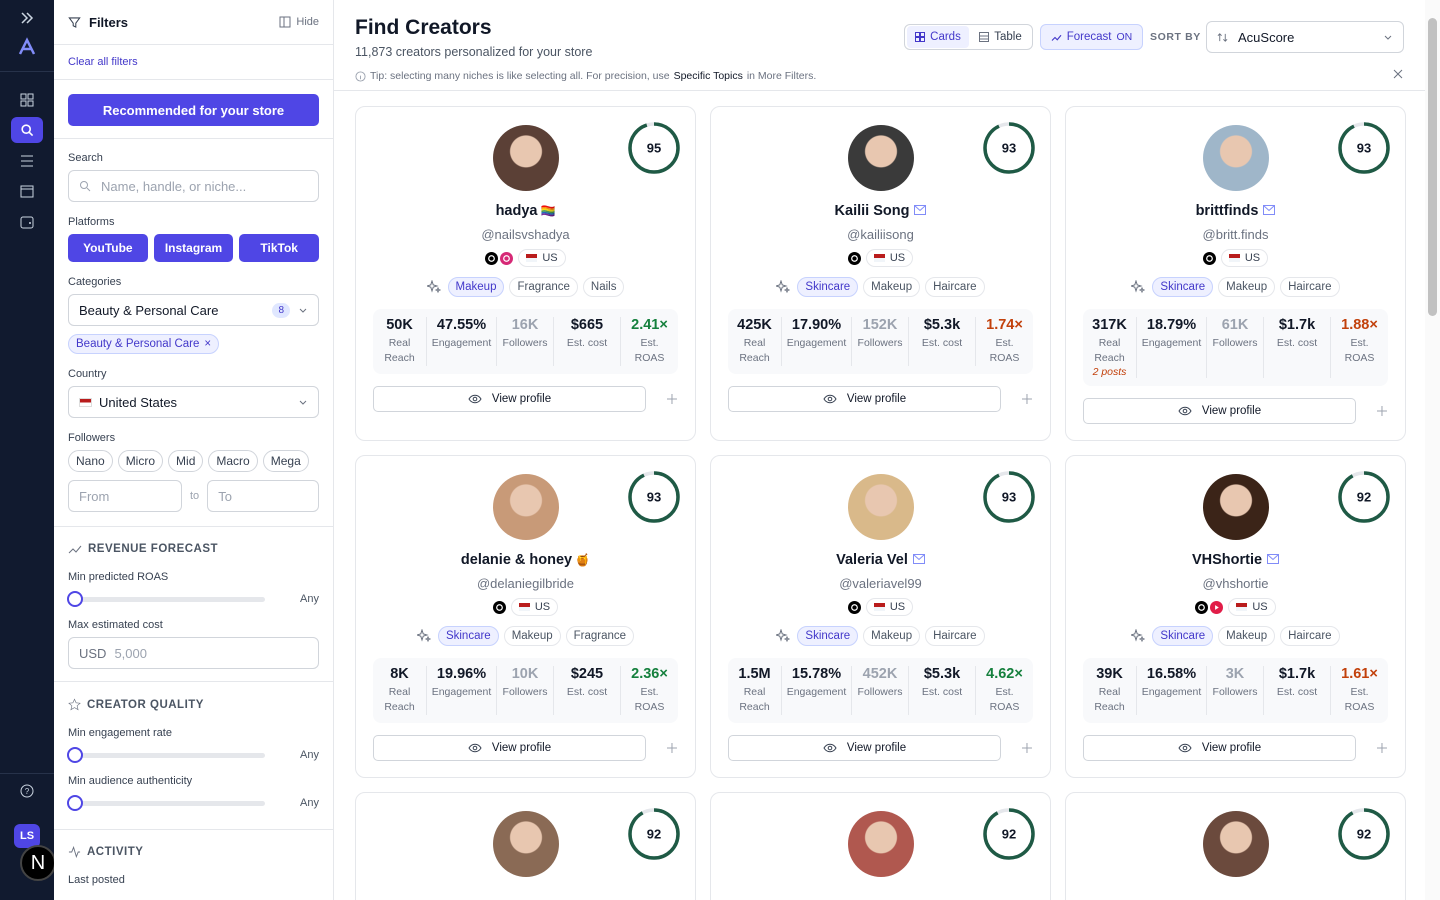 The image size is (1440, 900). I want to click on nav-dashboard, so click(27, 100).